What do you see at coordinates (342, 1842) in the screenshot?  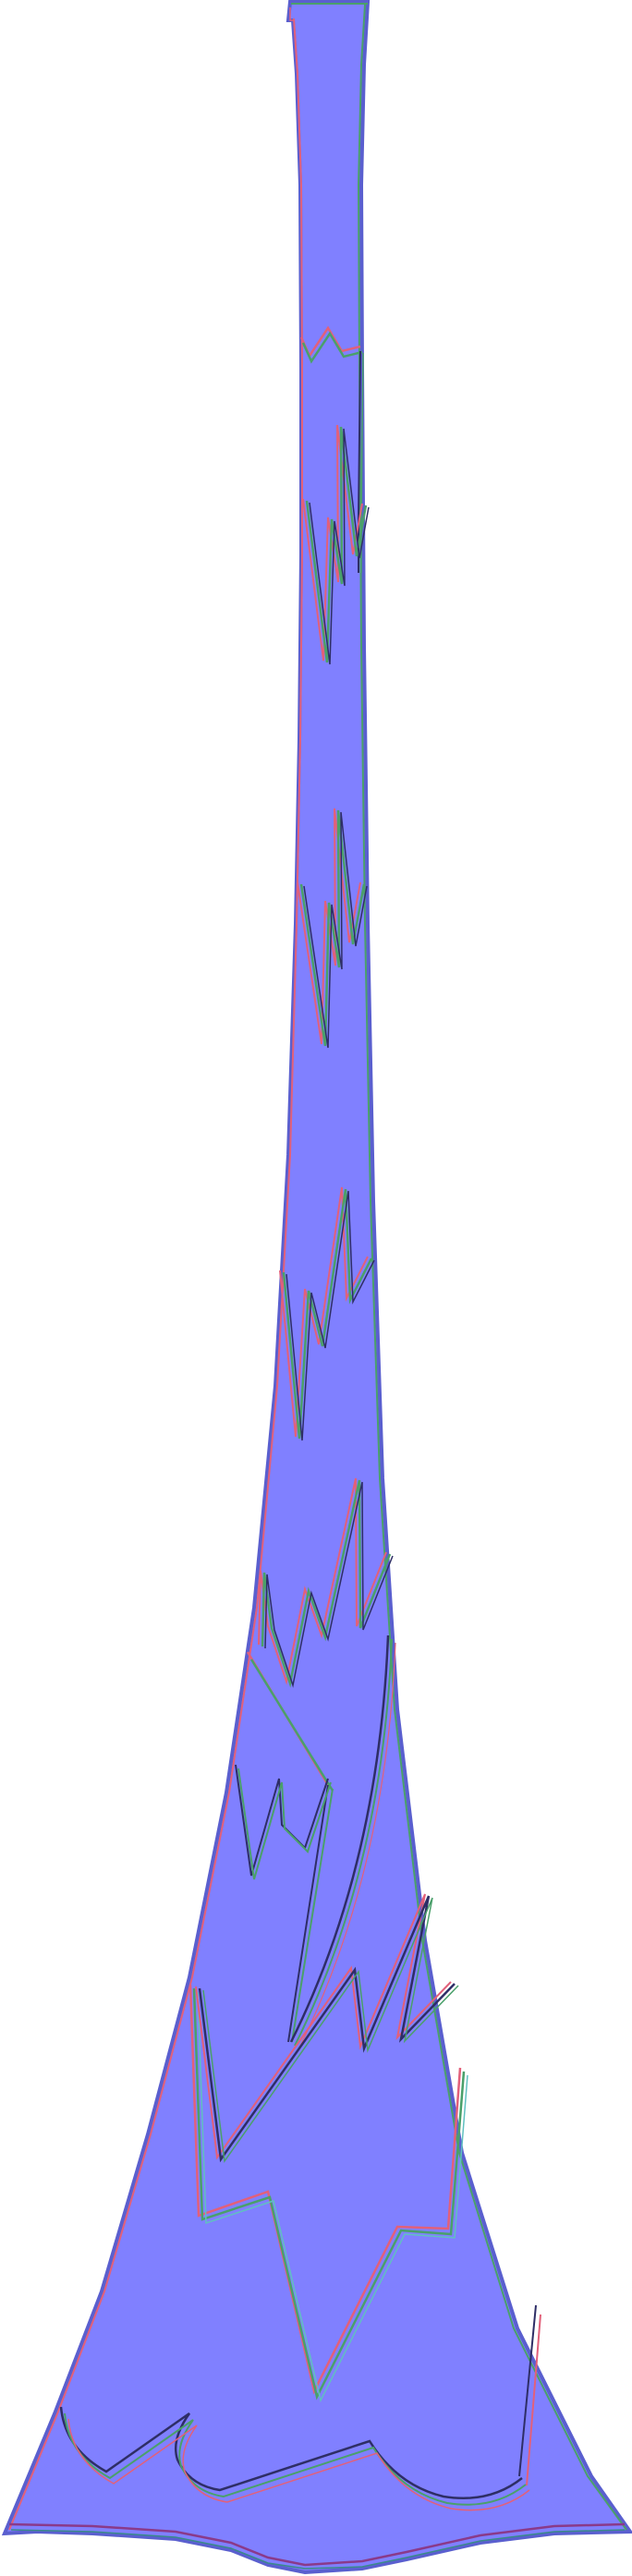 I see `curved-sweep-crack` at bounding box center [342, 1842].